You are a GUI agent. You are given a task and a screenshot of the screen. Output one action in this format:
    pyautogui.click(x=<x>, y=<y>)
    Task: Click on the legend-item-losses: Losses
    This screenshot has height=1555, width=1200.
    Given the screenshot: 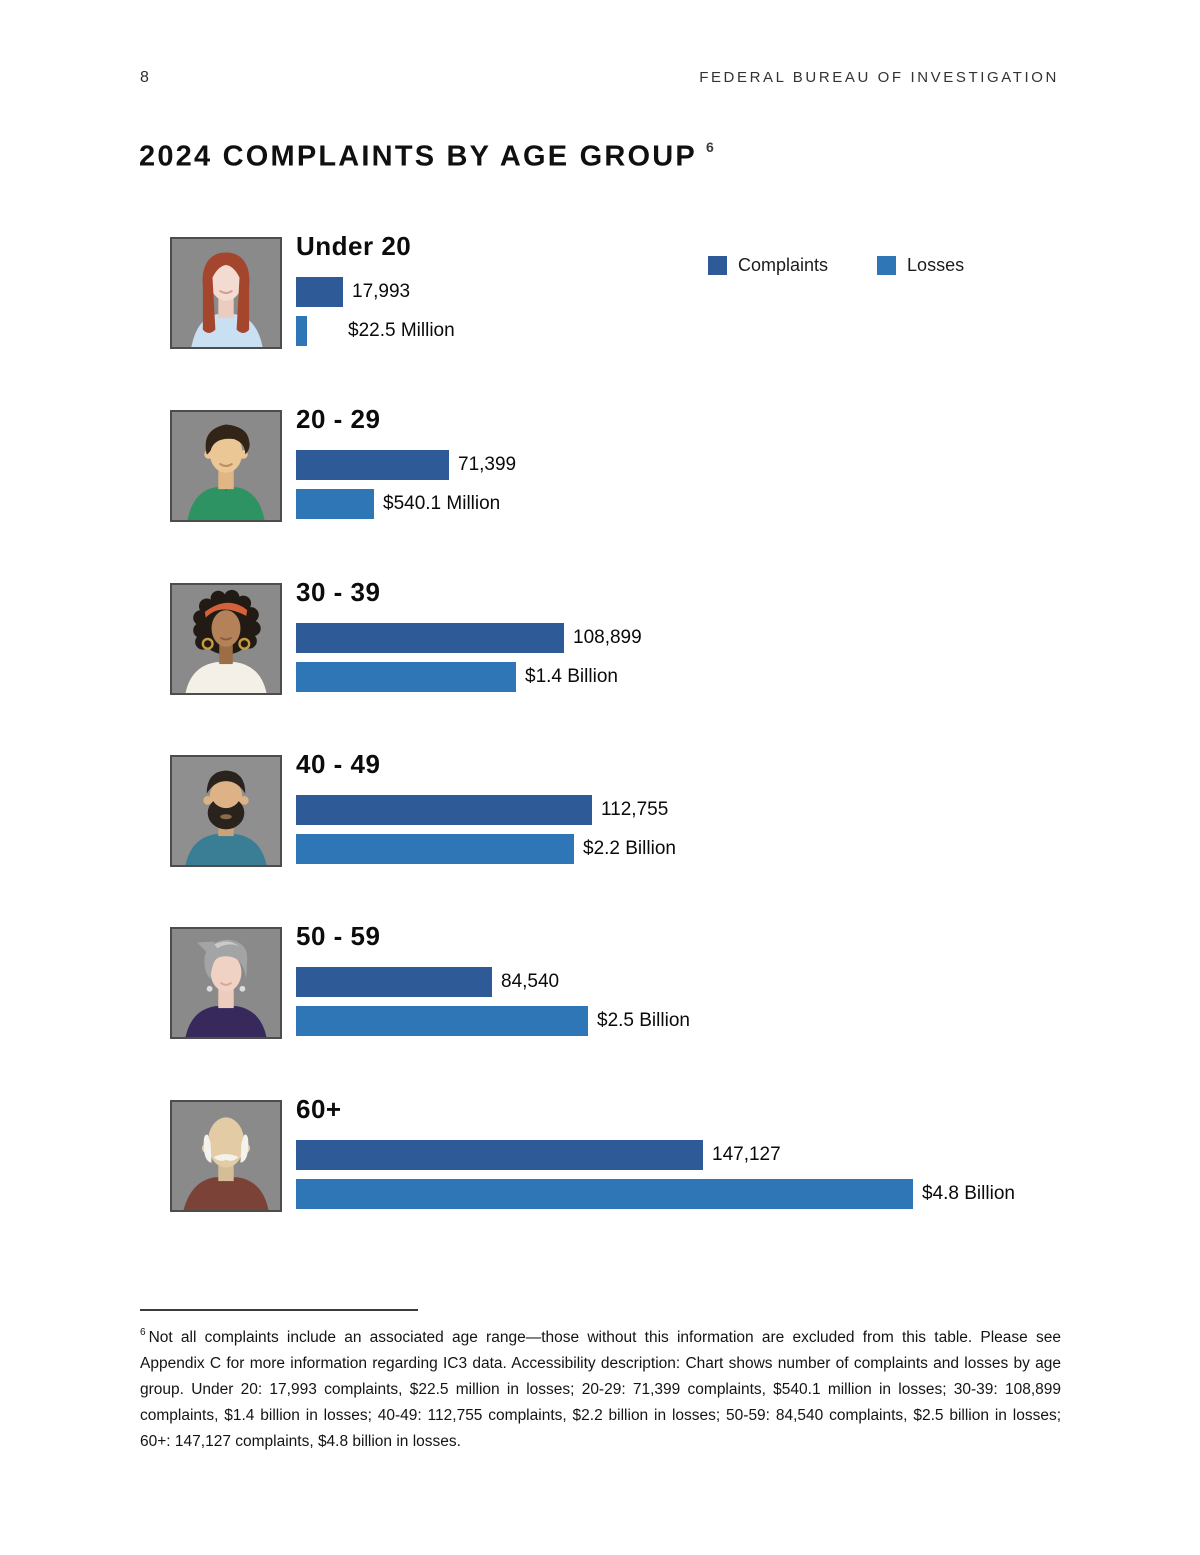 What is the action you would take?
    pyautogui.click(x=920, y=265)
    